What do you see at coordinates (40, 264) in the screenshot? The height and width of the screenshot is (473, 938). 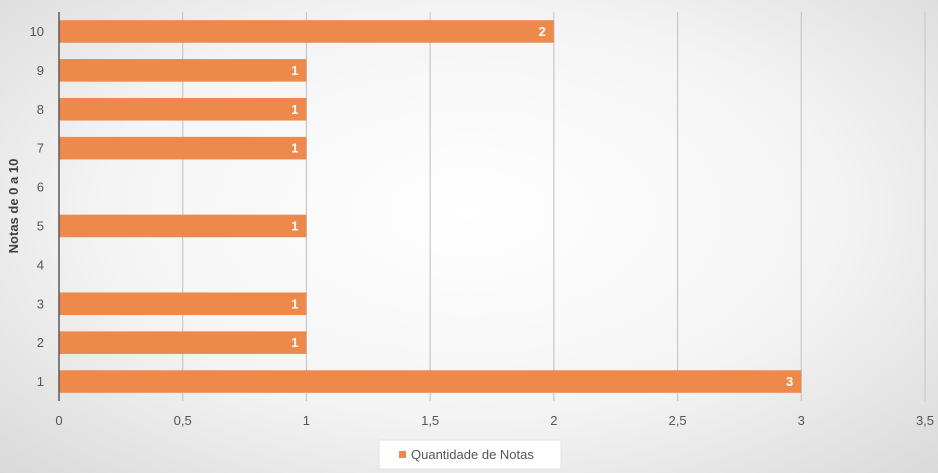 I see `y-tick-label: 4` at bounding box center [40, 264].